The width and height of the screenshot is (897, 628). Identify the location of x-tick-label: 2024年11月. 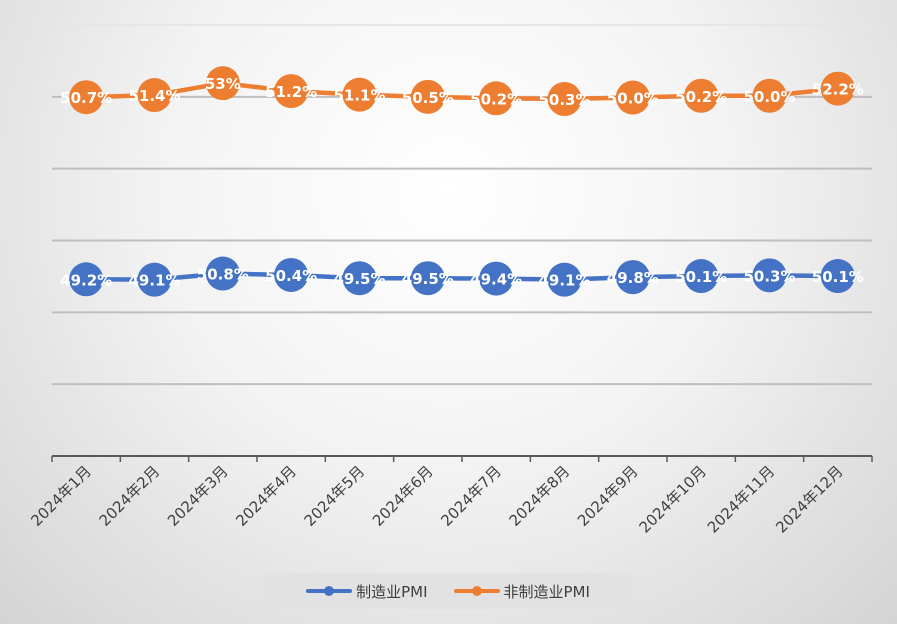
(741, 499).